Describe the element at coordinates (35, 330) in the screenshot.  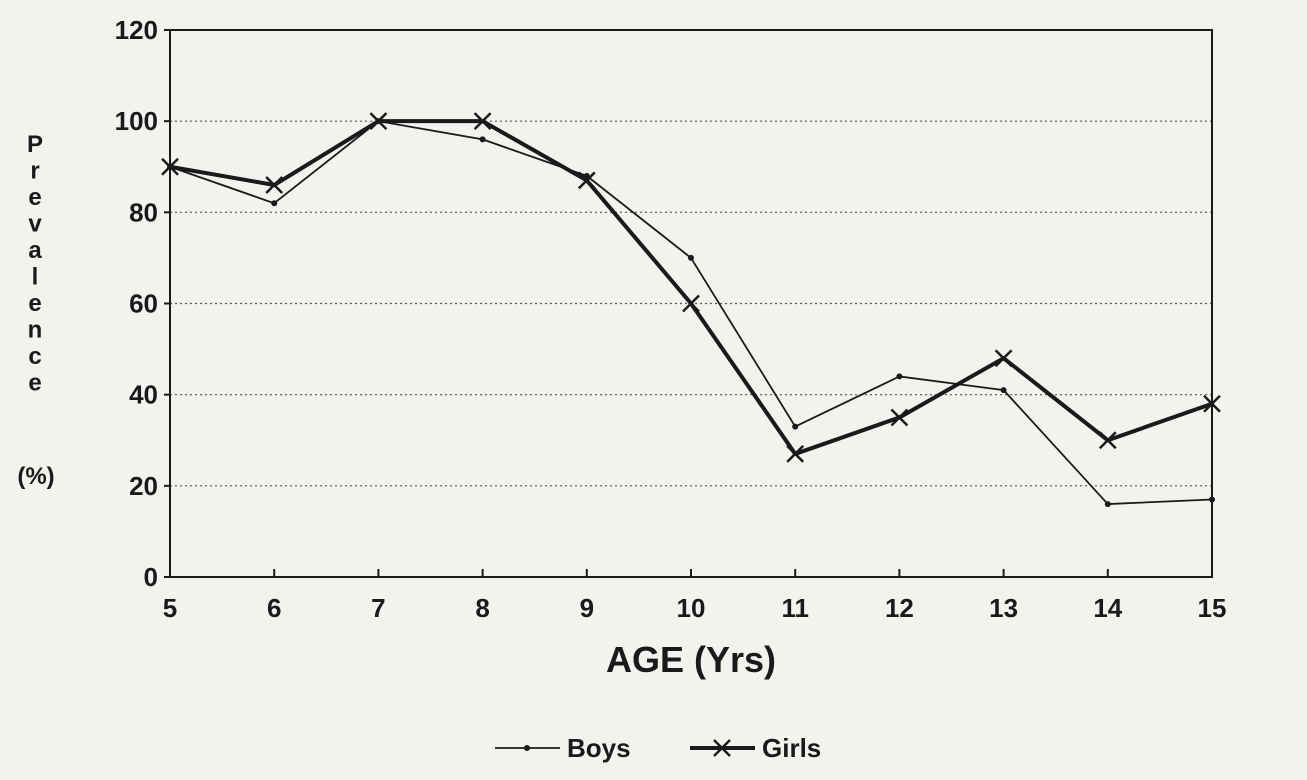
I see `y-axis-title-letter: n` at that location.